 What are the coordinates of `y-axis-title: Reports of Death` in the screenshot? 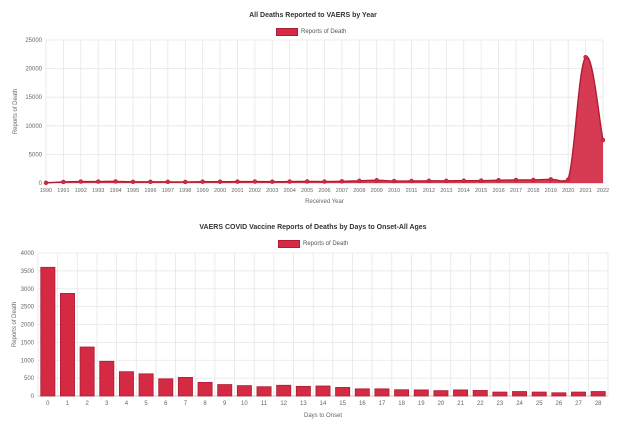 It's located at (16, 111).